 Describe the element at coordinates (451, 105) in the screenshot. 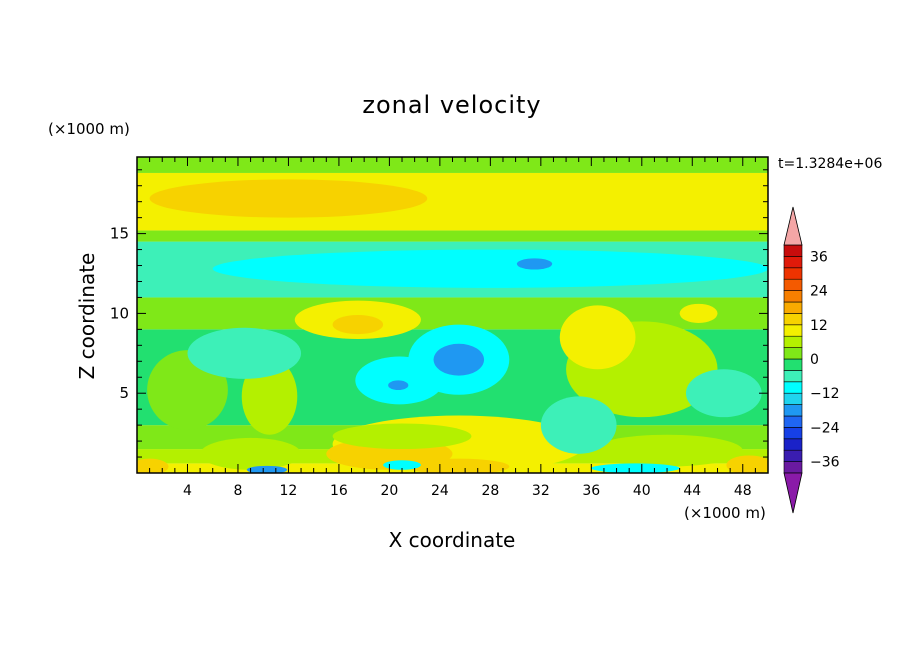

I see `chart-title: zonal velocity` at that location.